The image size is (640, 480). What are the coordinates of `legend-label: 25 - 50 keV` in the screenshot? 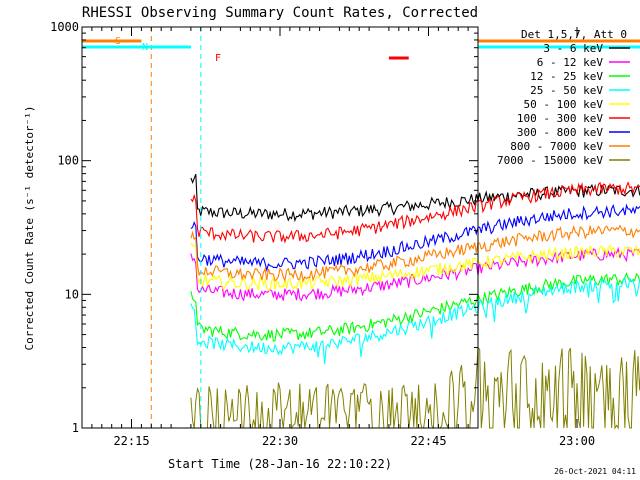 It's located at (566, 90).